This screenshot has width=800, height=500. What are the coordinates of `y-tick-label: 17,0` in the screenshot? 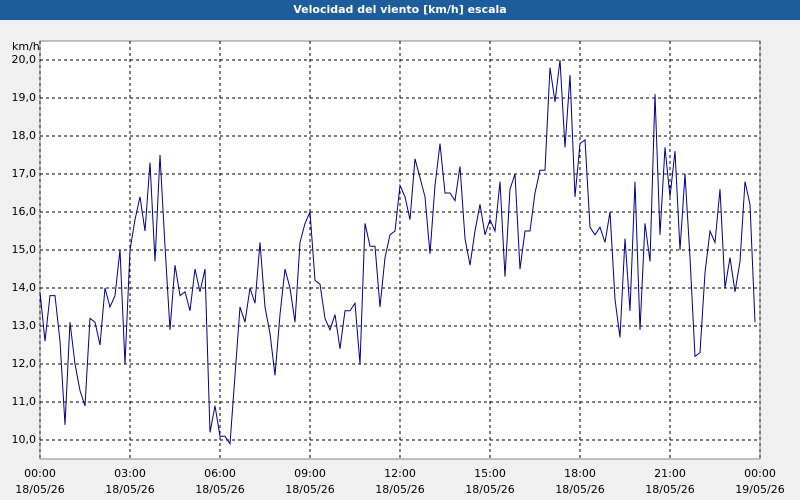 It's located at (24, 173).